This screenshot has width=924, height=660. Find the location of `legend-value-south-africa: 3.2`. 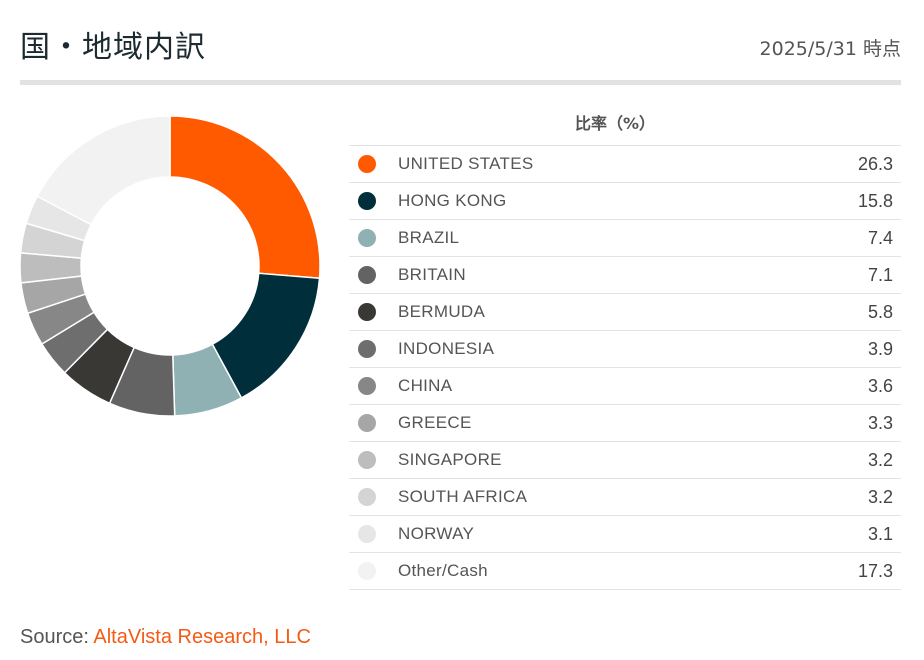

legend-value-south-africa: 3.2 is located at coordinates (880, 497).